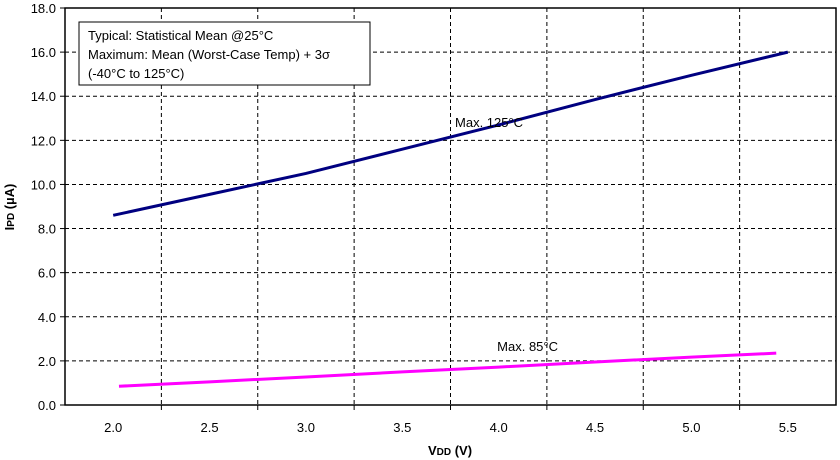 The width and height of the screenshot is (840, 460). What do you see at coordinates (11, 220) in the screenshot?
I see `y-axis-label-sub: PD` at bounding box center [11, 220].